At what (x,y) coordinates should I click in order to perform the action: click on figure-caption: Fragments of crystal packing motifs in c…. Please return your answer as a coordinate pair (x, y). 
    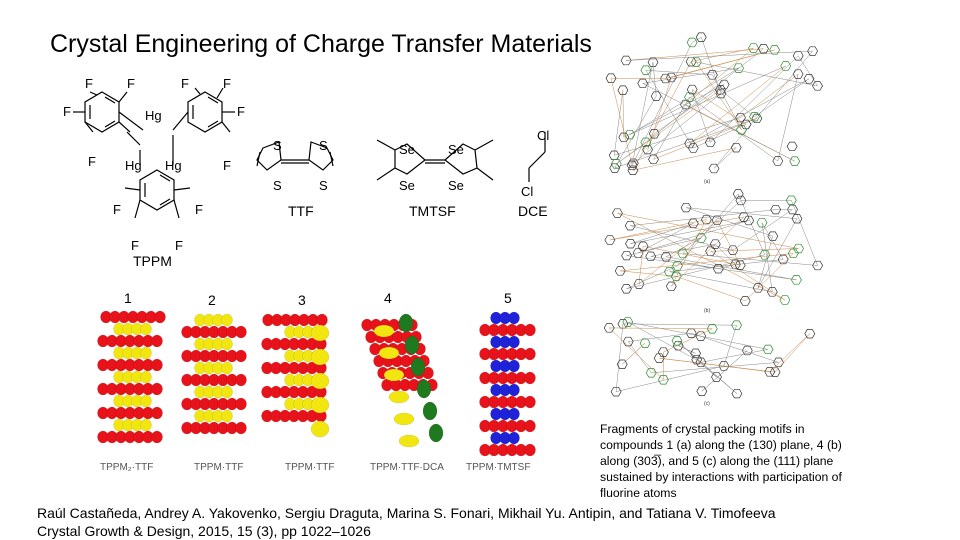
    Looking at the image, I should click on (765, 461).